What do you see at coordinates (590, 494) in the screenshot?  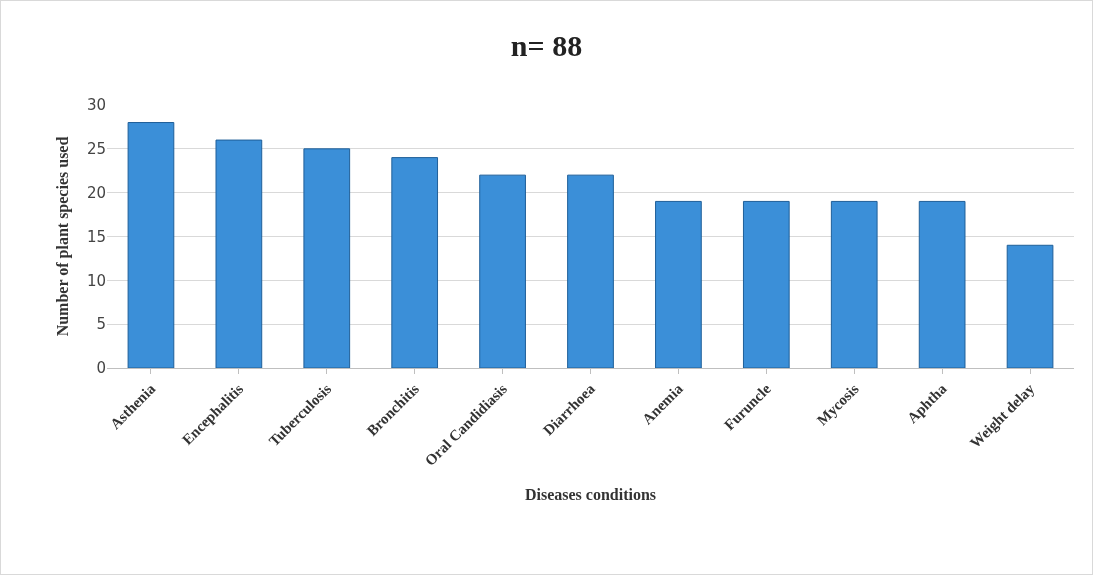 I see `x-axis-title: Diseases conditions` at bounding box center [590, 494].